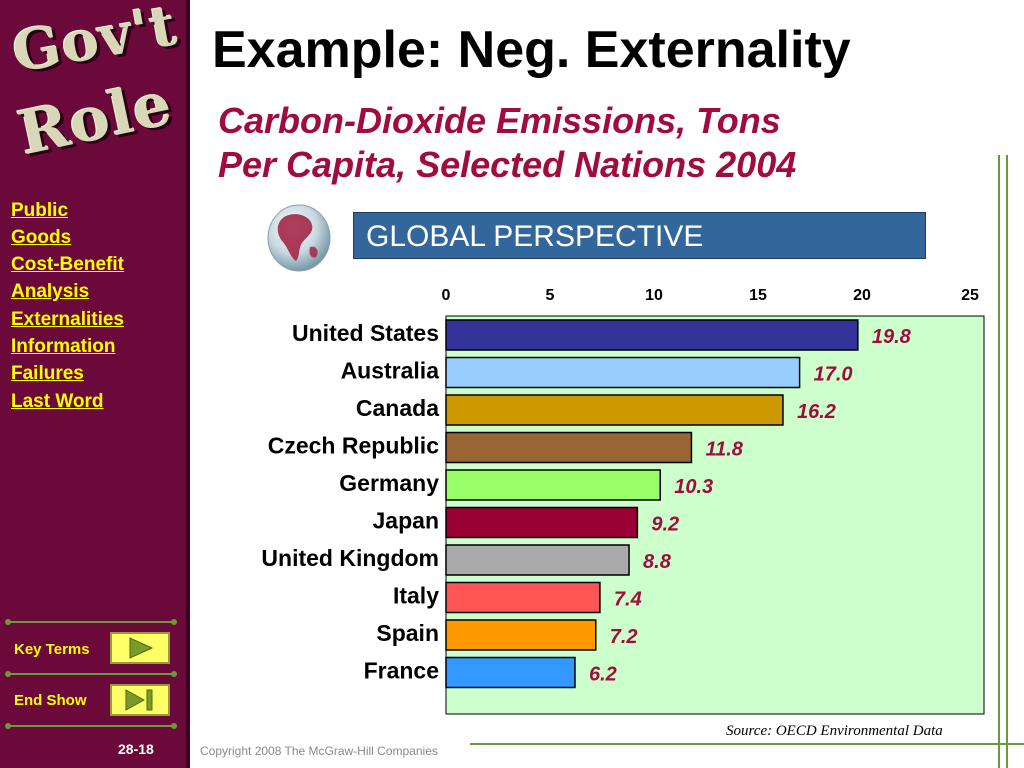 The image size is (1024, 768). I want to click on x-tick-label: 25, so click(970, 295).